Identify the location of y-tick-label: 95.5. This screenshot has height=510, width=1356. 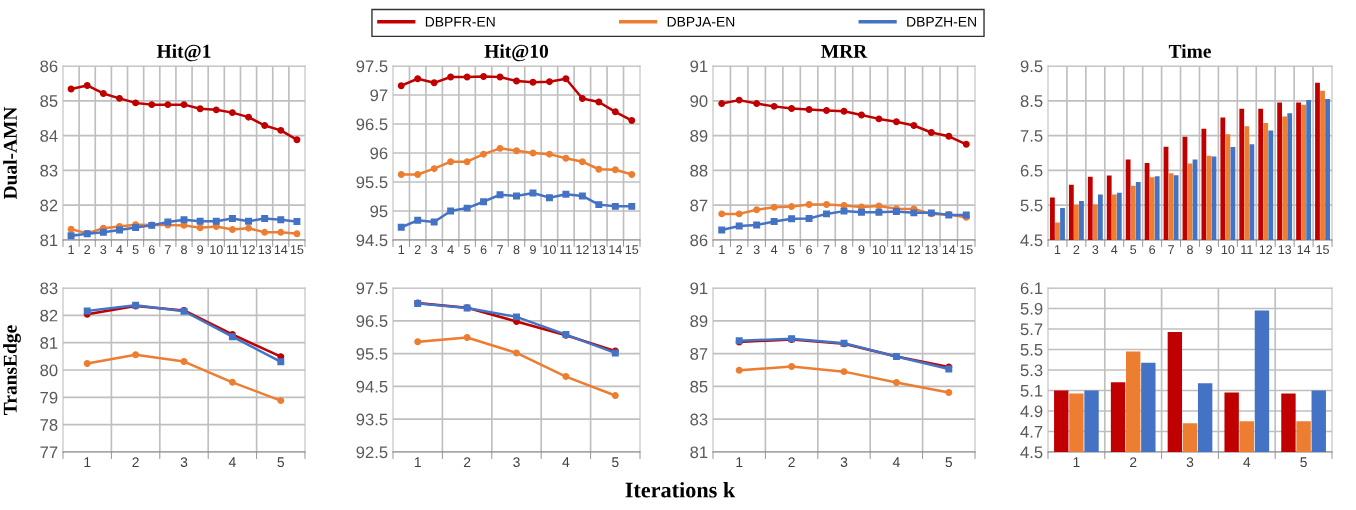
(372, 182).